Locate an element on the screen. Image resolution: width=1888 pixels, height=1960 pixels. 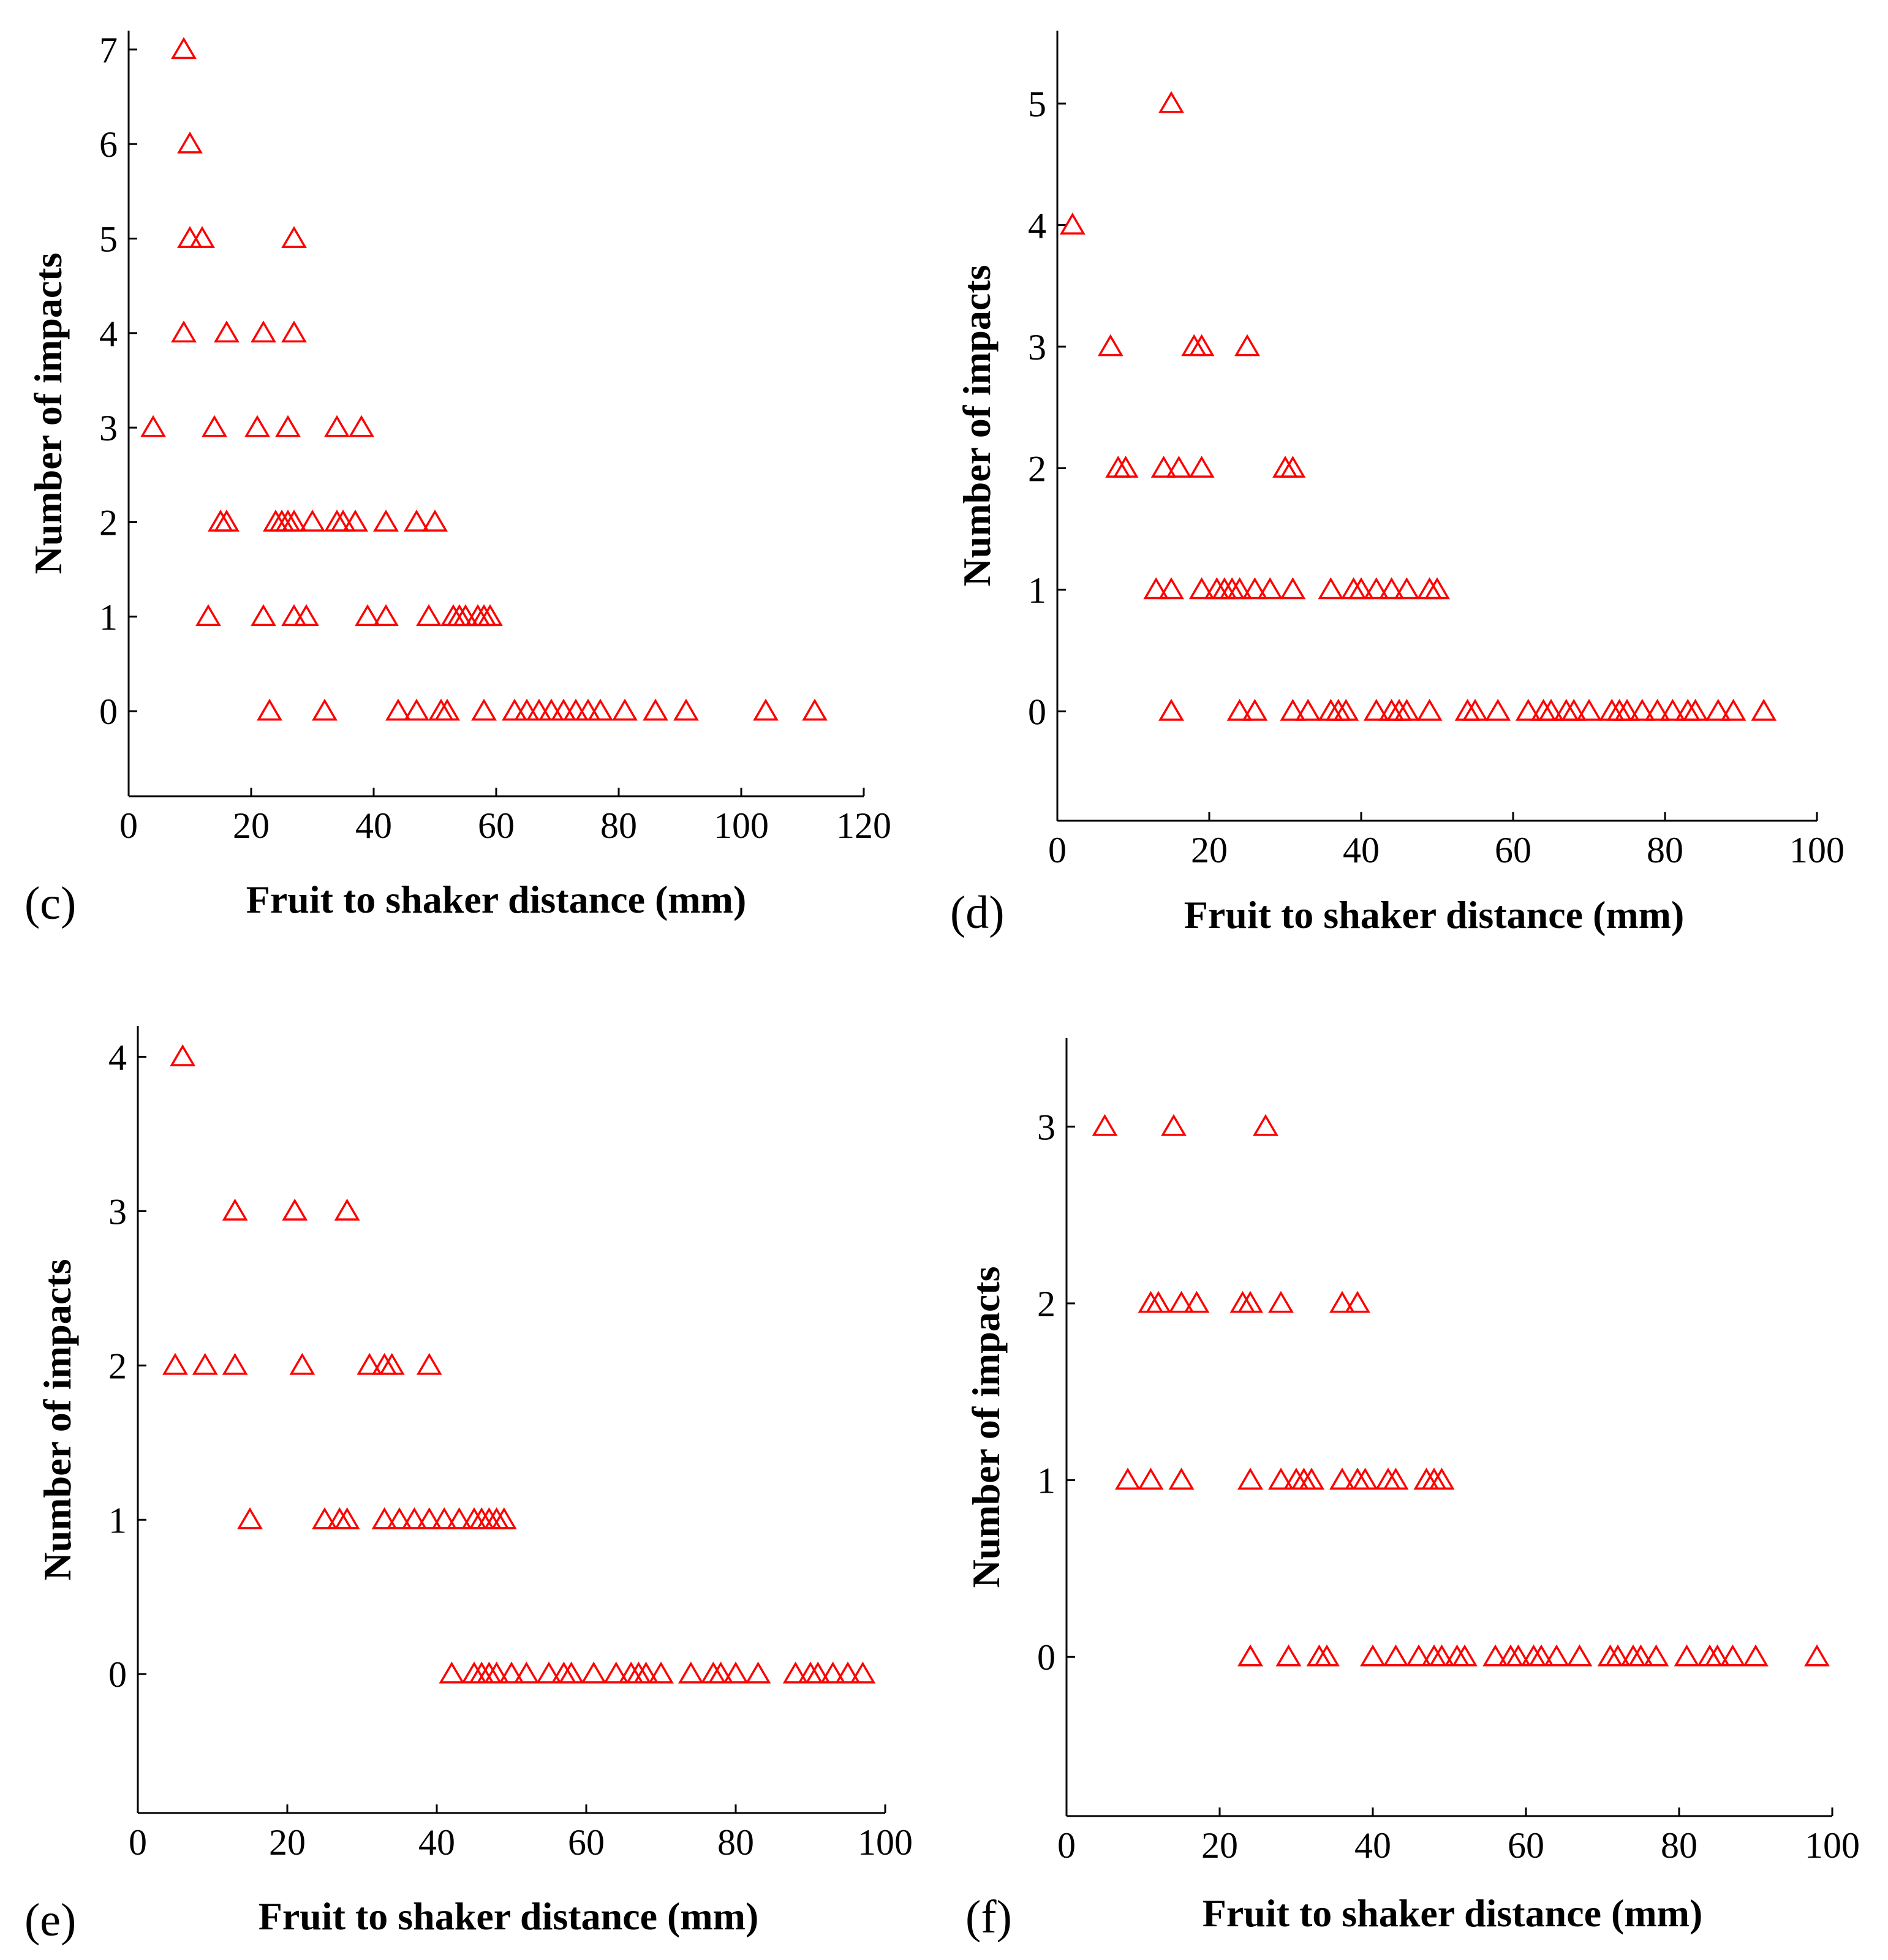
x-tick-label: 100 is located at coordinates (1832, 1846).